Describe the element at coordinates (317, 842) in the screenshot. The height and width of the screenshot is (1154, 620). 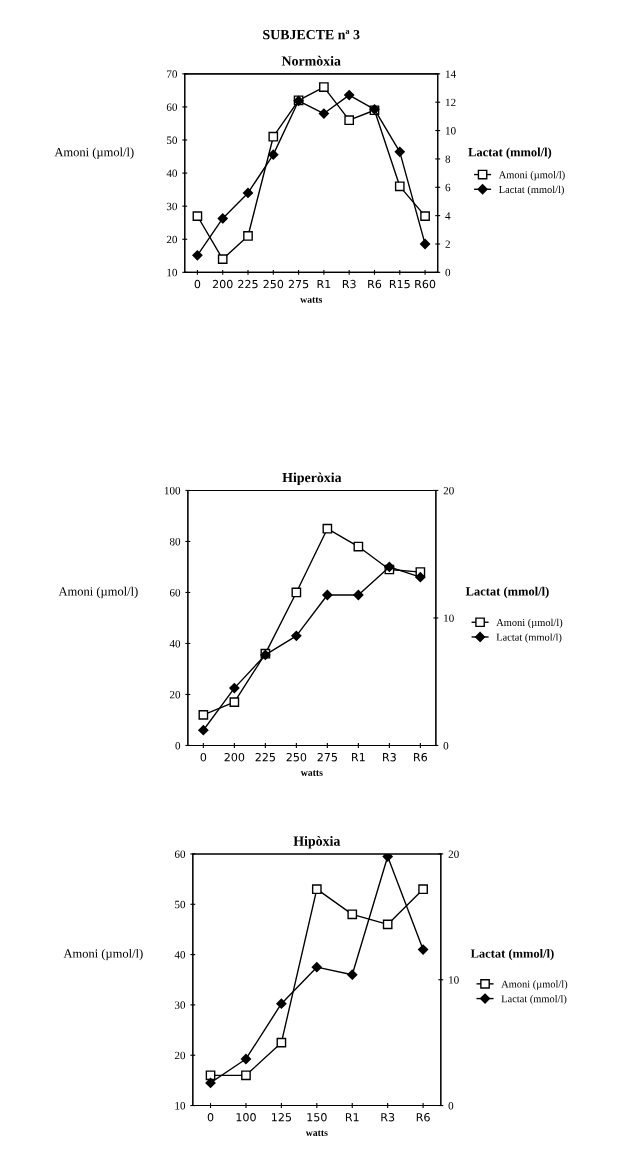
I see `chart-title: Hipòxia` at that location.